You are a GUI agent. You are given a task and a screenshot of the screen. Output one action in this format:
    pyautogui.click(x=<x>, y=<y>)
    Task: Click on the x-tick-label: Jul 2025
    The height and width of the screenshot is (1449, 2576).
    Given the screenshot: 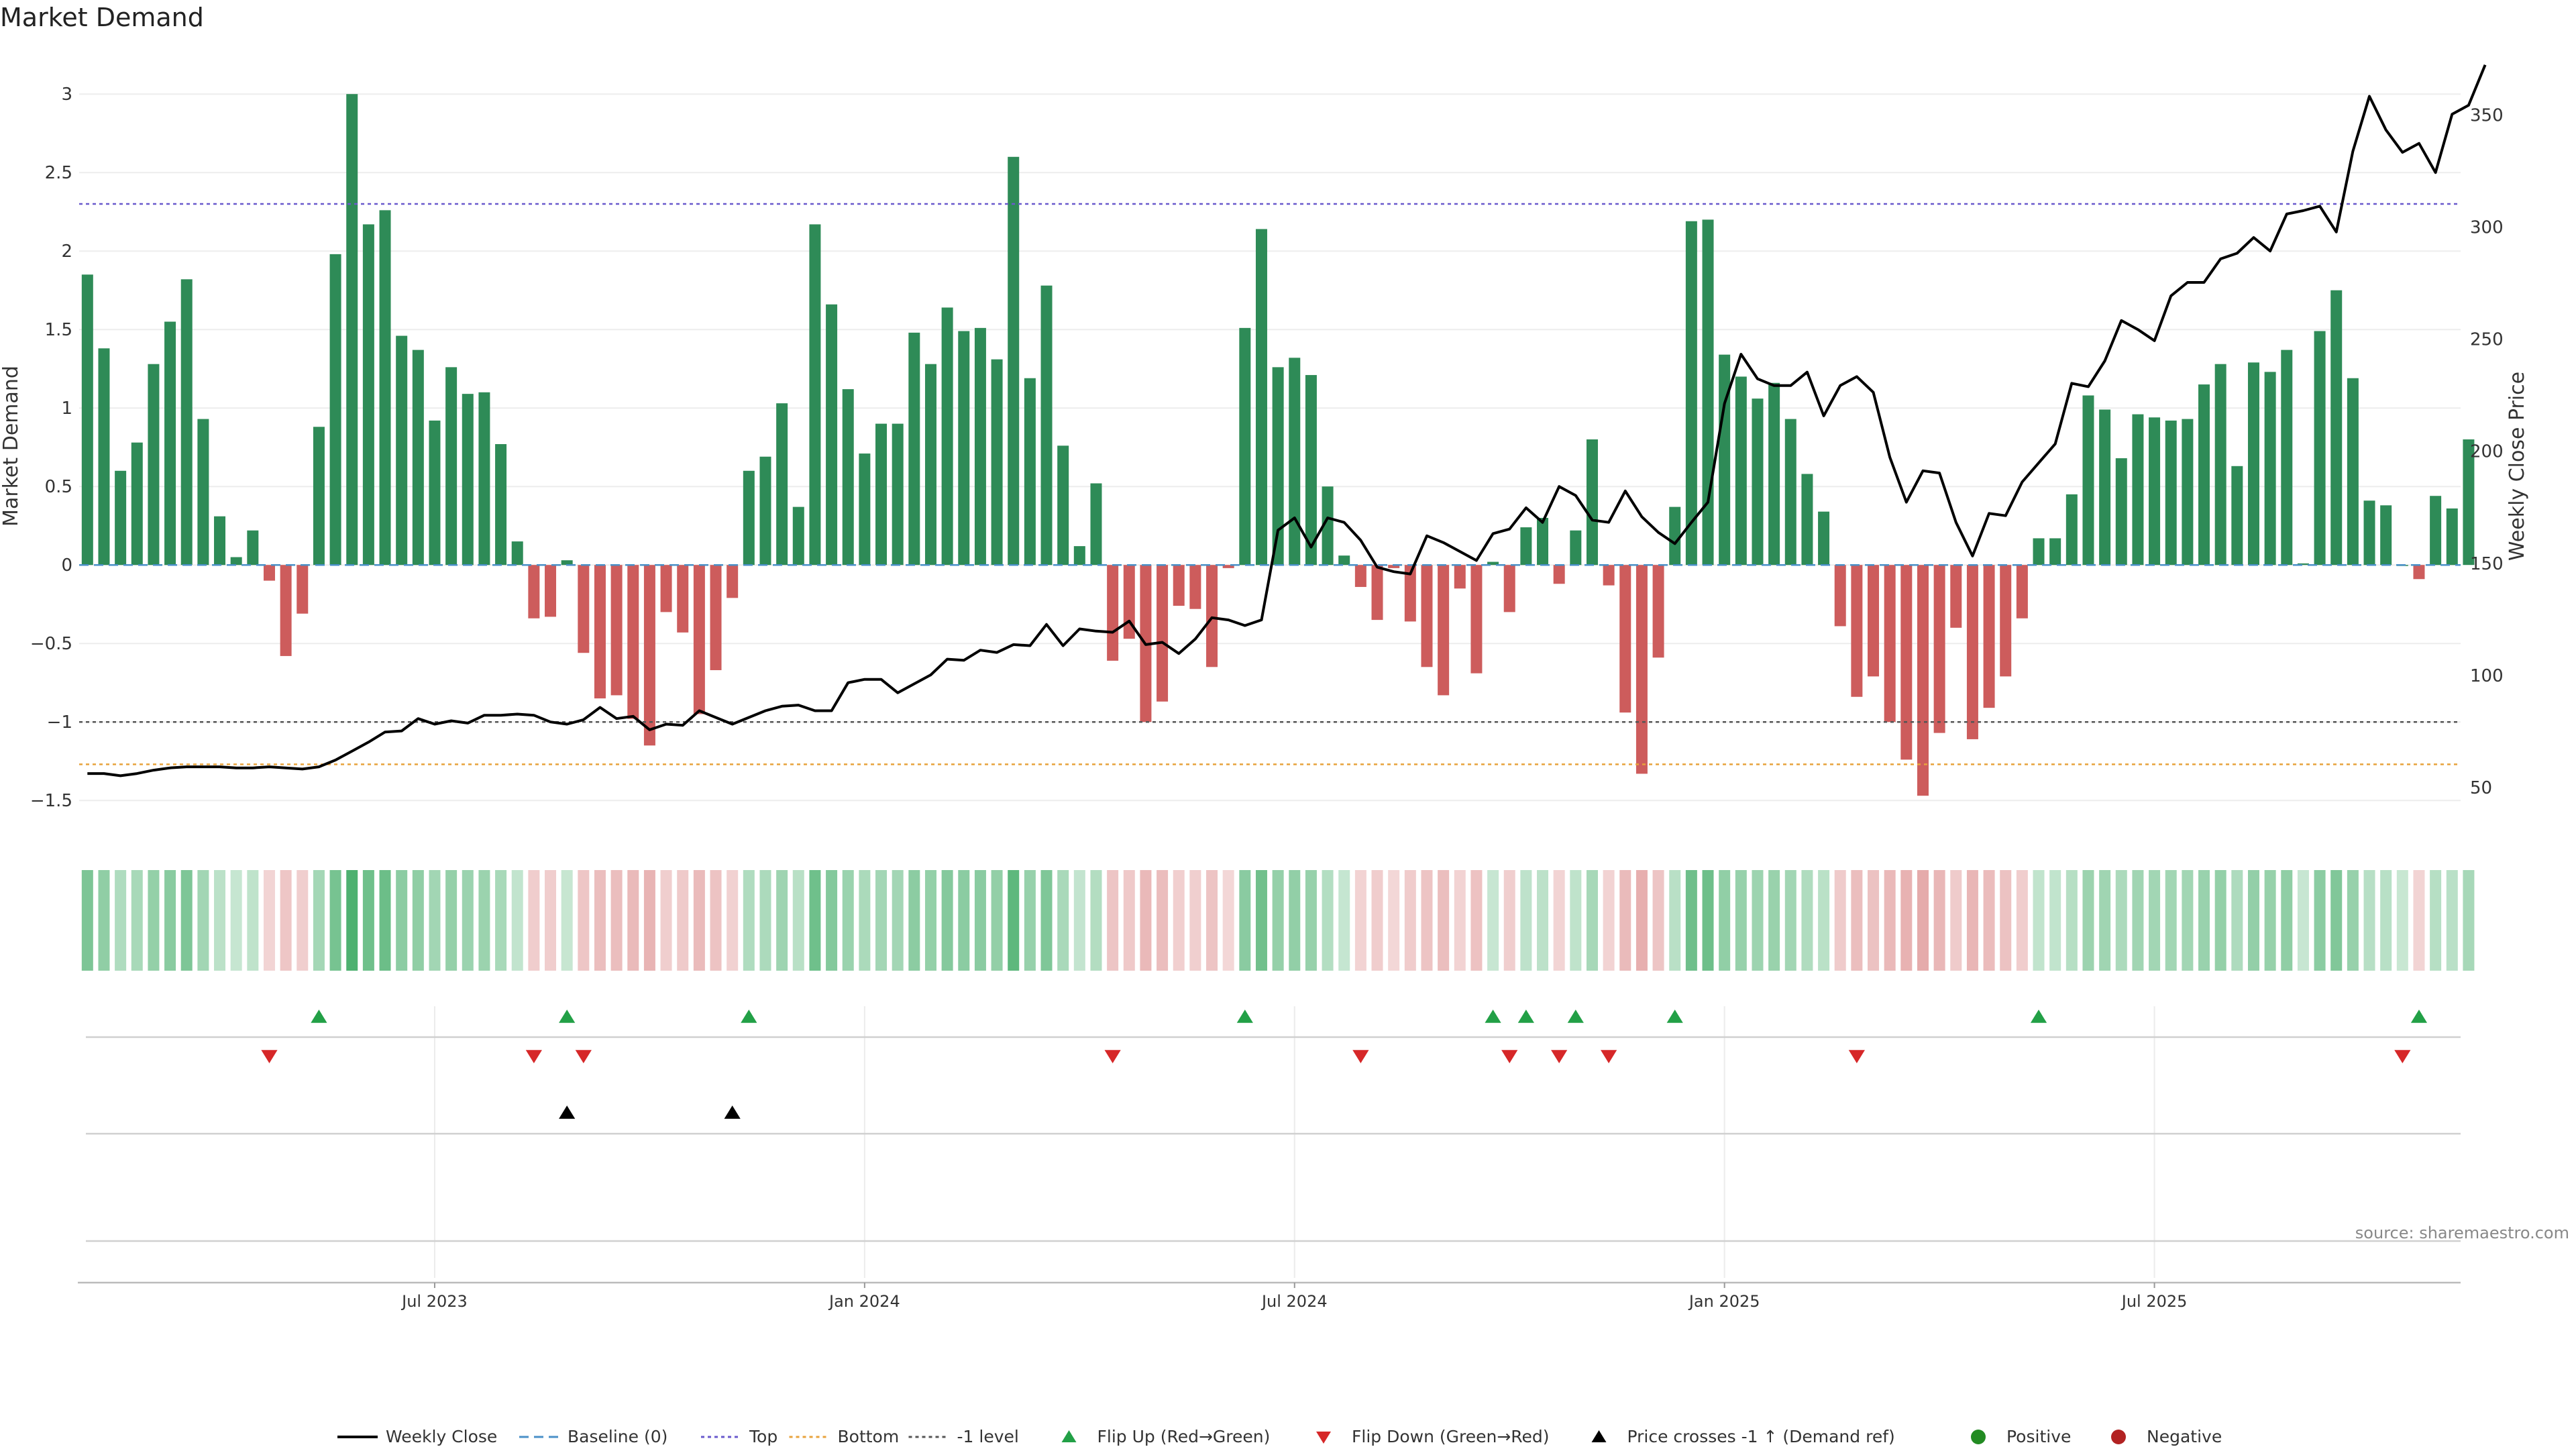 What is the action you would take?
    pyautogui.click(x=2154, y=1301)
    